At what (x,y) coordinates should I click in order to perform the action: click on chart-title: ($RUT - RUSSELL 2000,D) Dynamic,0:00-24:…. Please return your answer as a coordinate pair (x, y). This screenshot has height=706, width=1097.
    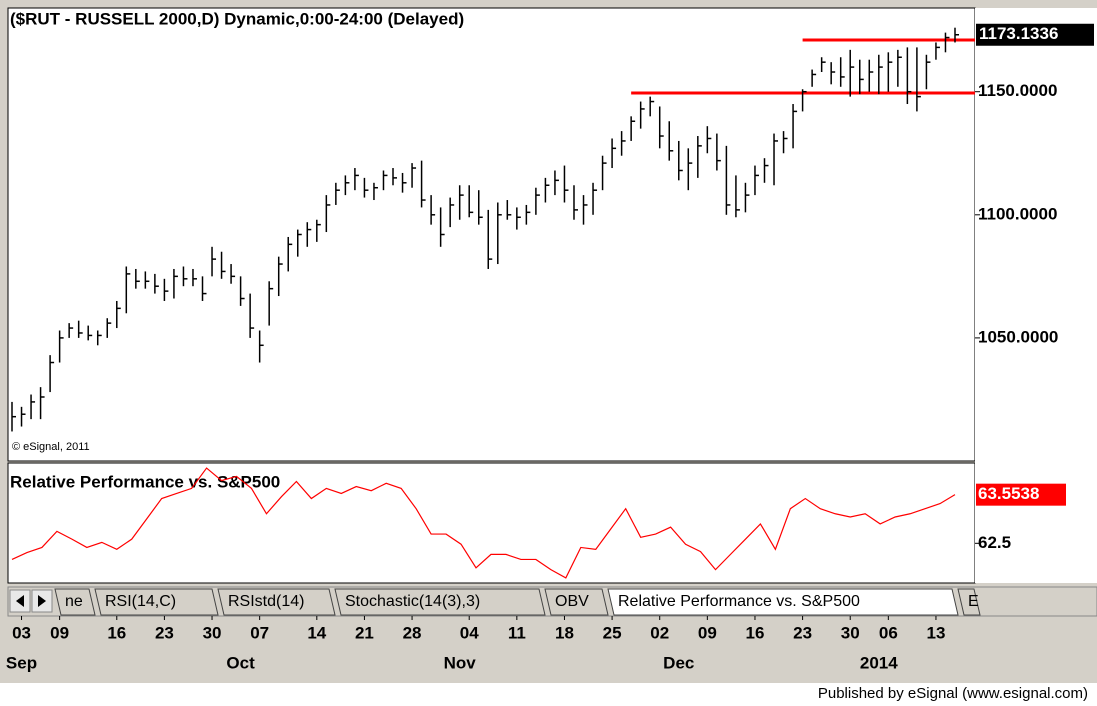
    Looking at the image, I should click on (237, 18).